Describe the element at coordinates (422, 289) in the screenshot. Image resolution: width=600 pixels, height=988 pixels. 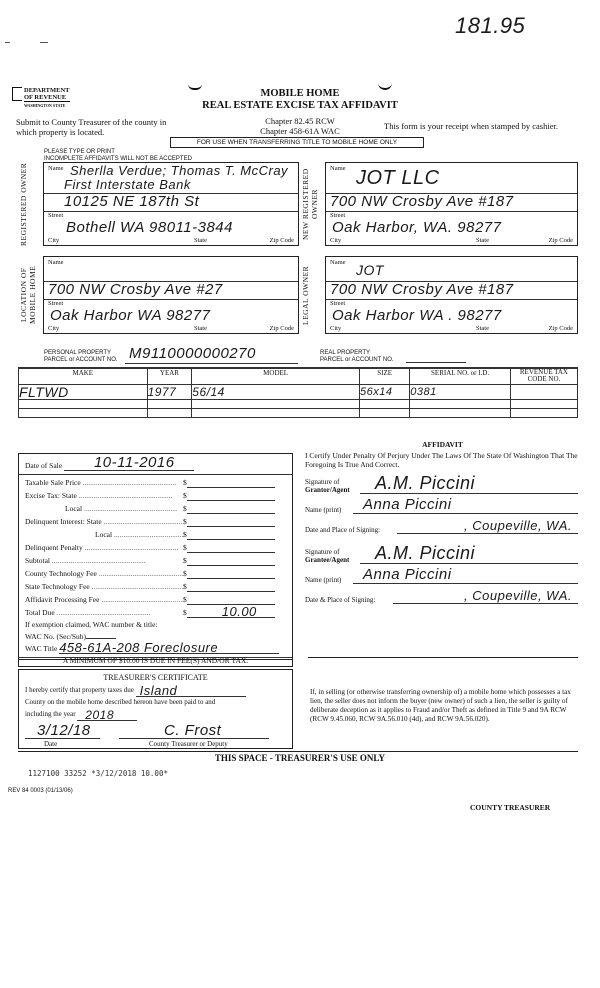
I see `legal-owner-street: 700 NW Crosby Ave #187` at that location.